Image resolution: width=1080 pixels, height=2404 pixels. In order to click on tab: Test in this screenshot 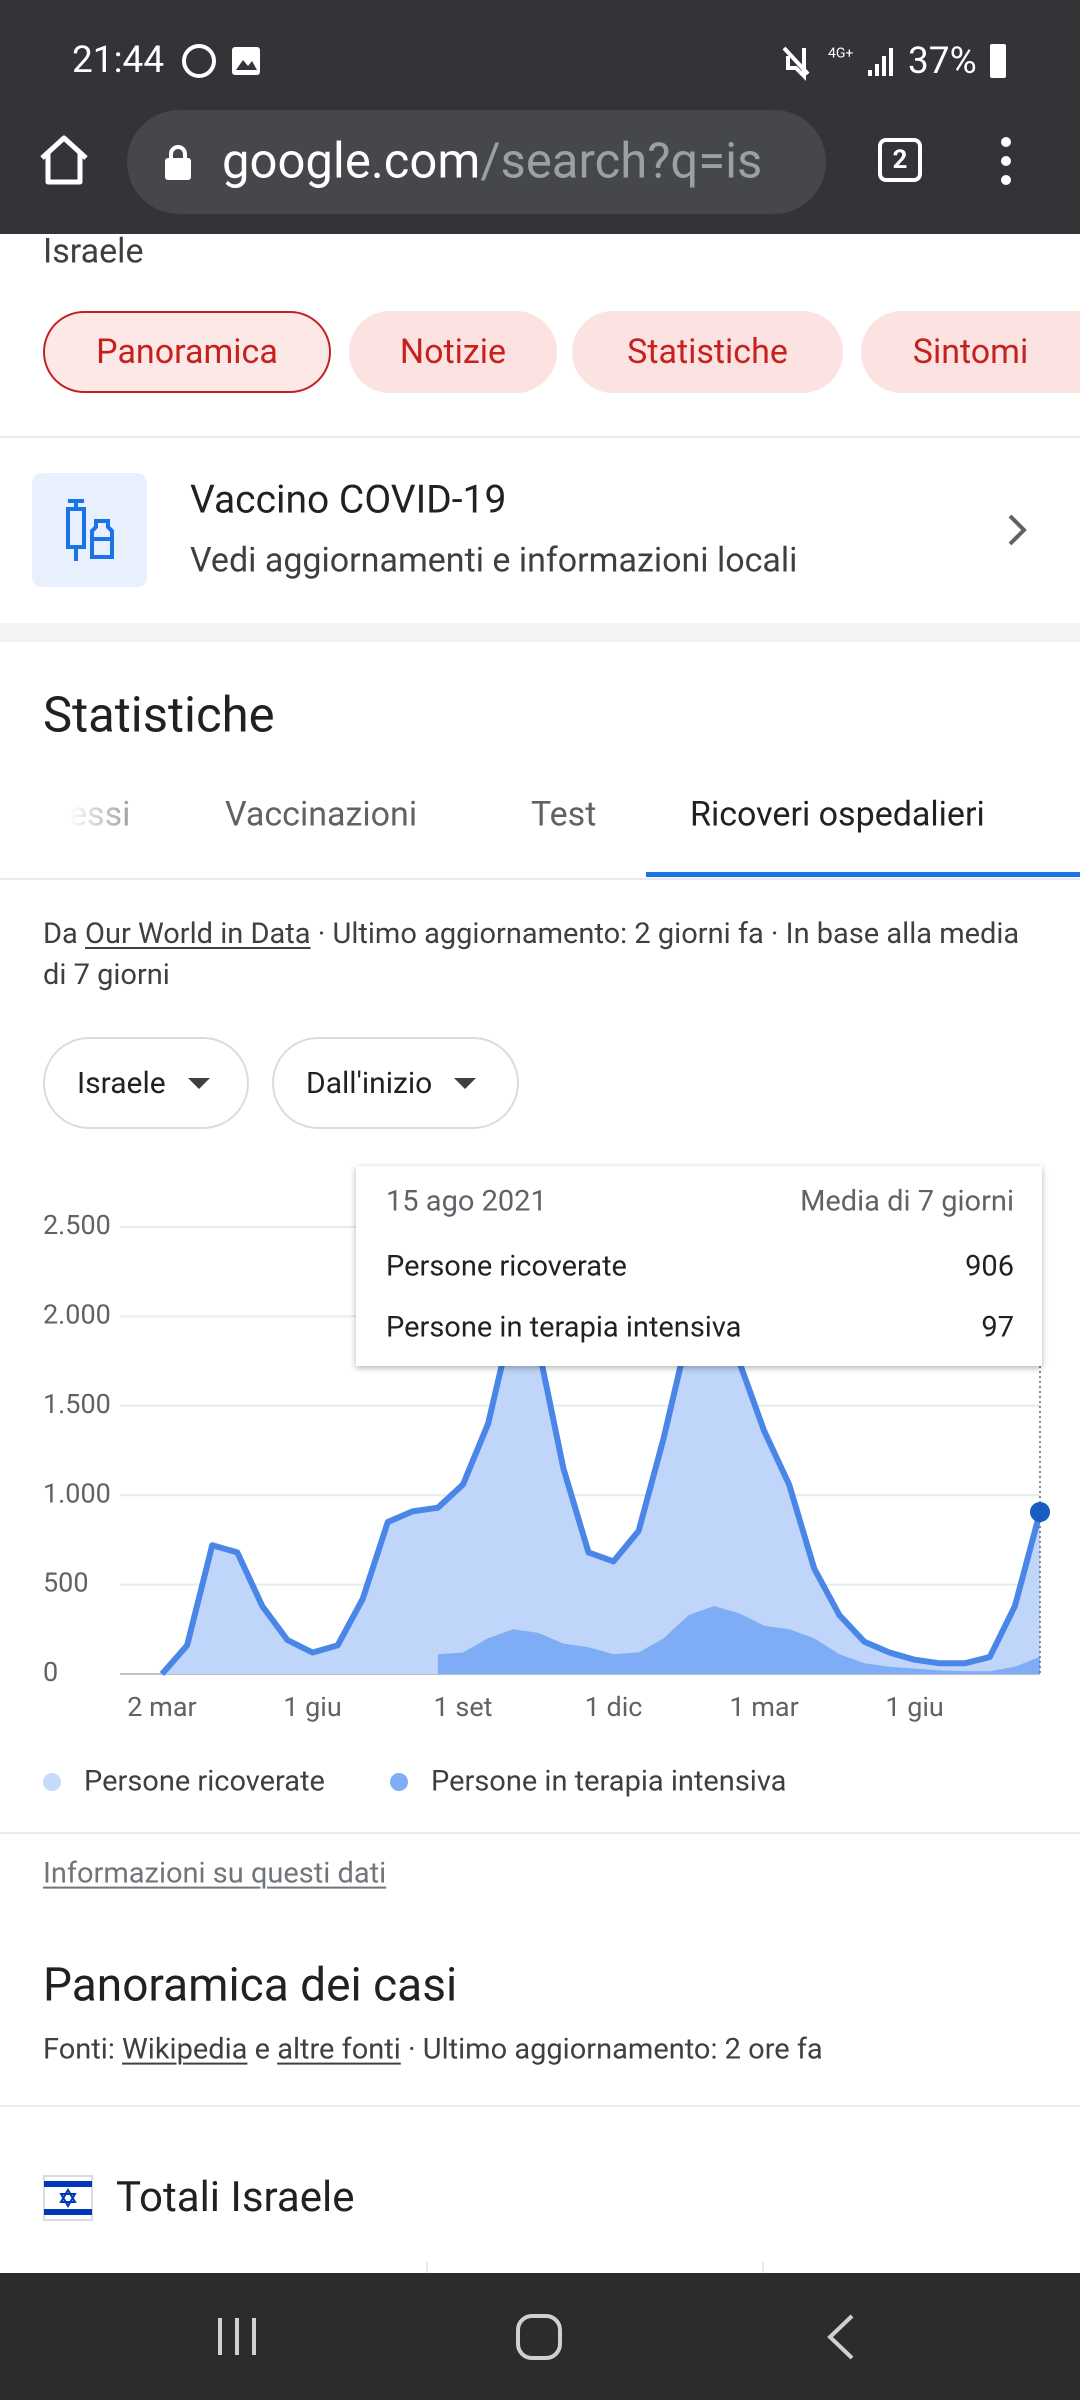, I will do `click(564, 814)`.